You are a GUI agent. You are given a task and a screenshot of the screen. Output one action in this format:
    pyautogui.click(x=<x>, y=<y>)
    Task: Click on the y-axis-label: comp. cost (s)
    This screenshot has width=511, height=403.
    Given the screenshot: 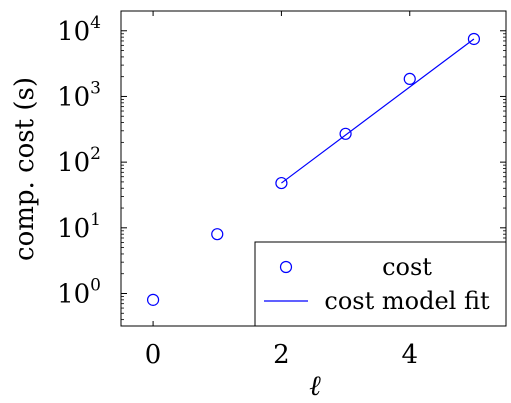 What is the action you would take?
    pyautogui.click(x=25, y=169)
    